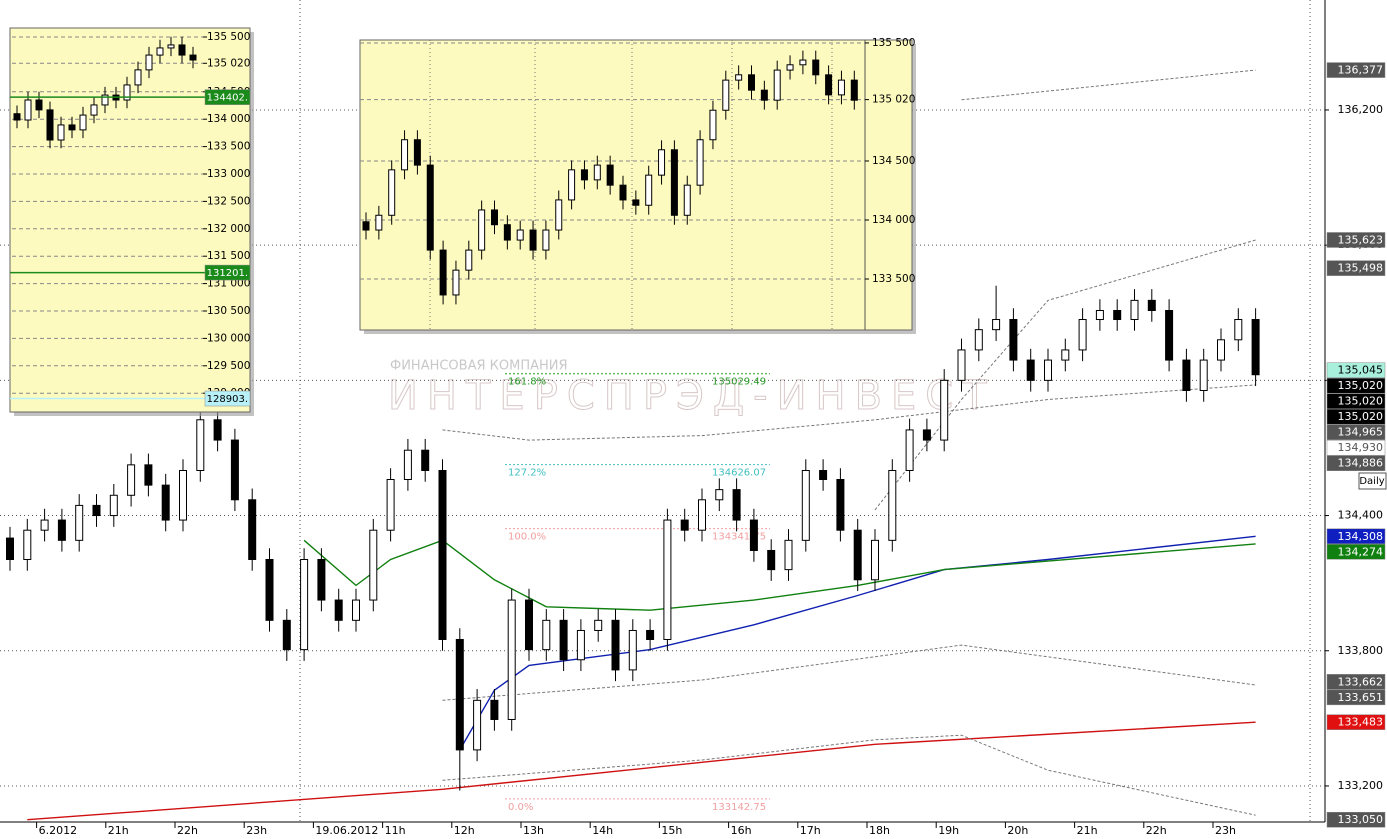 The height and width of the screenshot is (839, 1387). What do you see at coordinates (1361, 551) in the screenshot?
I see `price-tag-label: 134,274` at bounding box center [1361, 551].